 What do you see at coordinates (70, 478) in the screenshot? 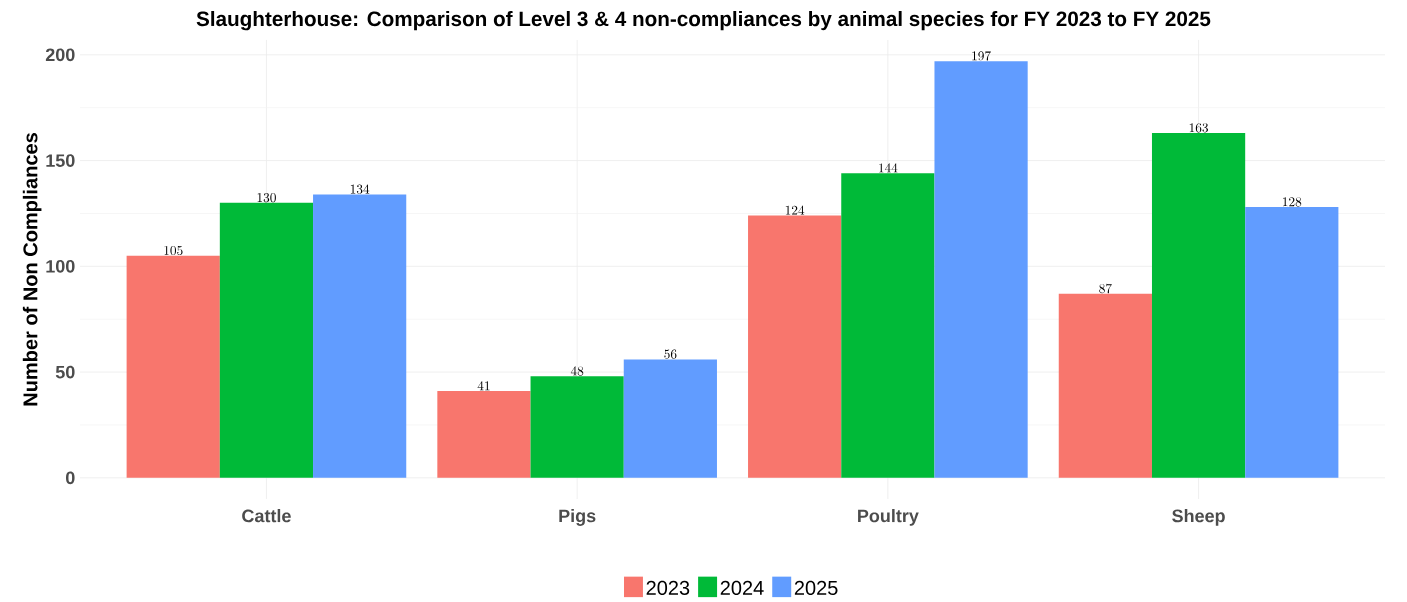
I see `y-tick-label: 0` at bounding box center [70, 478].